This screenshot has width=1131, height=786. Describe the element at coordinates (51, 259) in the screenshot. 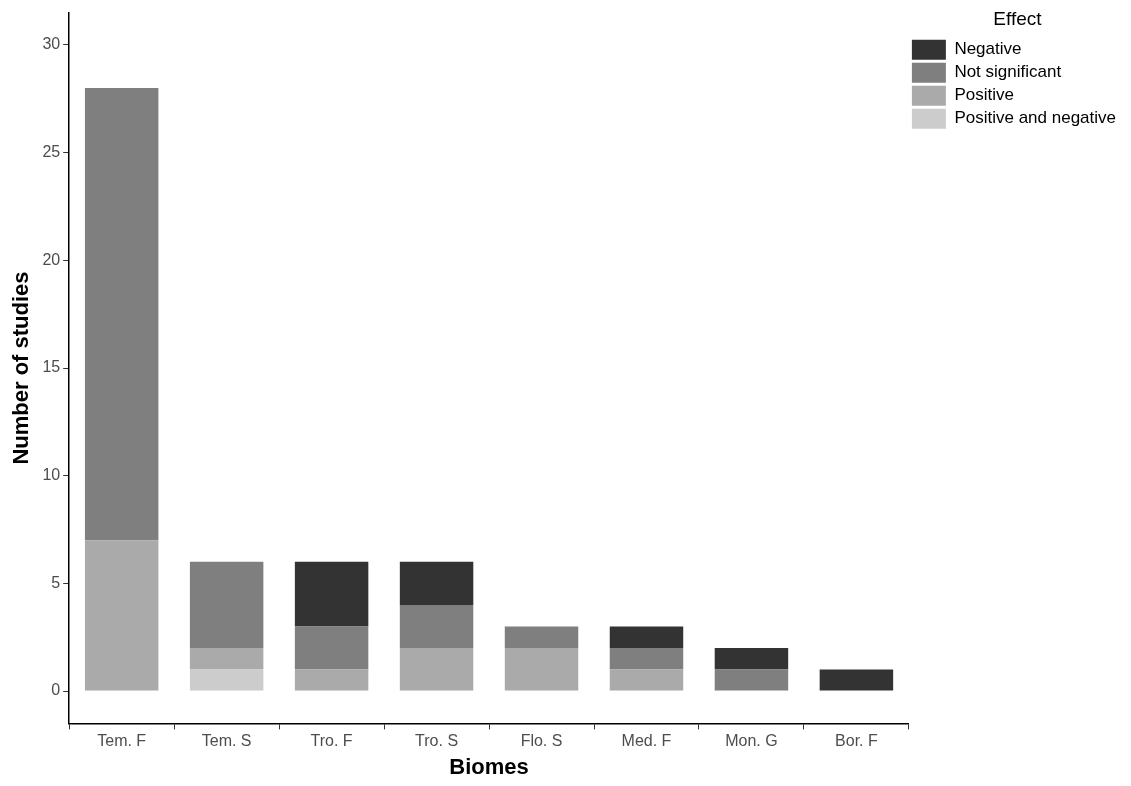

I see `y-tick-label: 20` at that location.